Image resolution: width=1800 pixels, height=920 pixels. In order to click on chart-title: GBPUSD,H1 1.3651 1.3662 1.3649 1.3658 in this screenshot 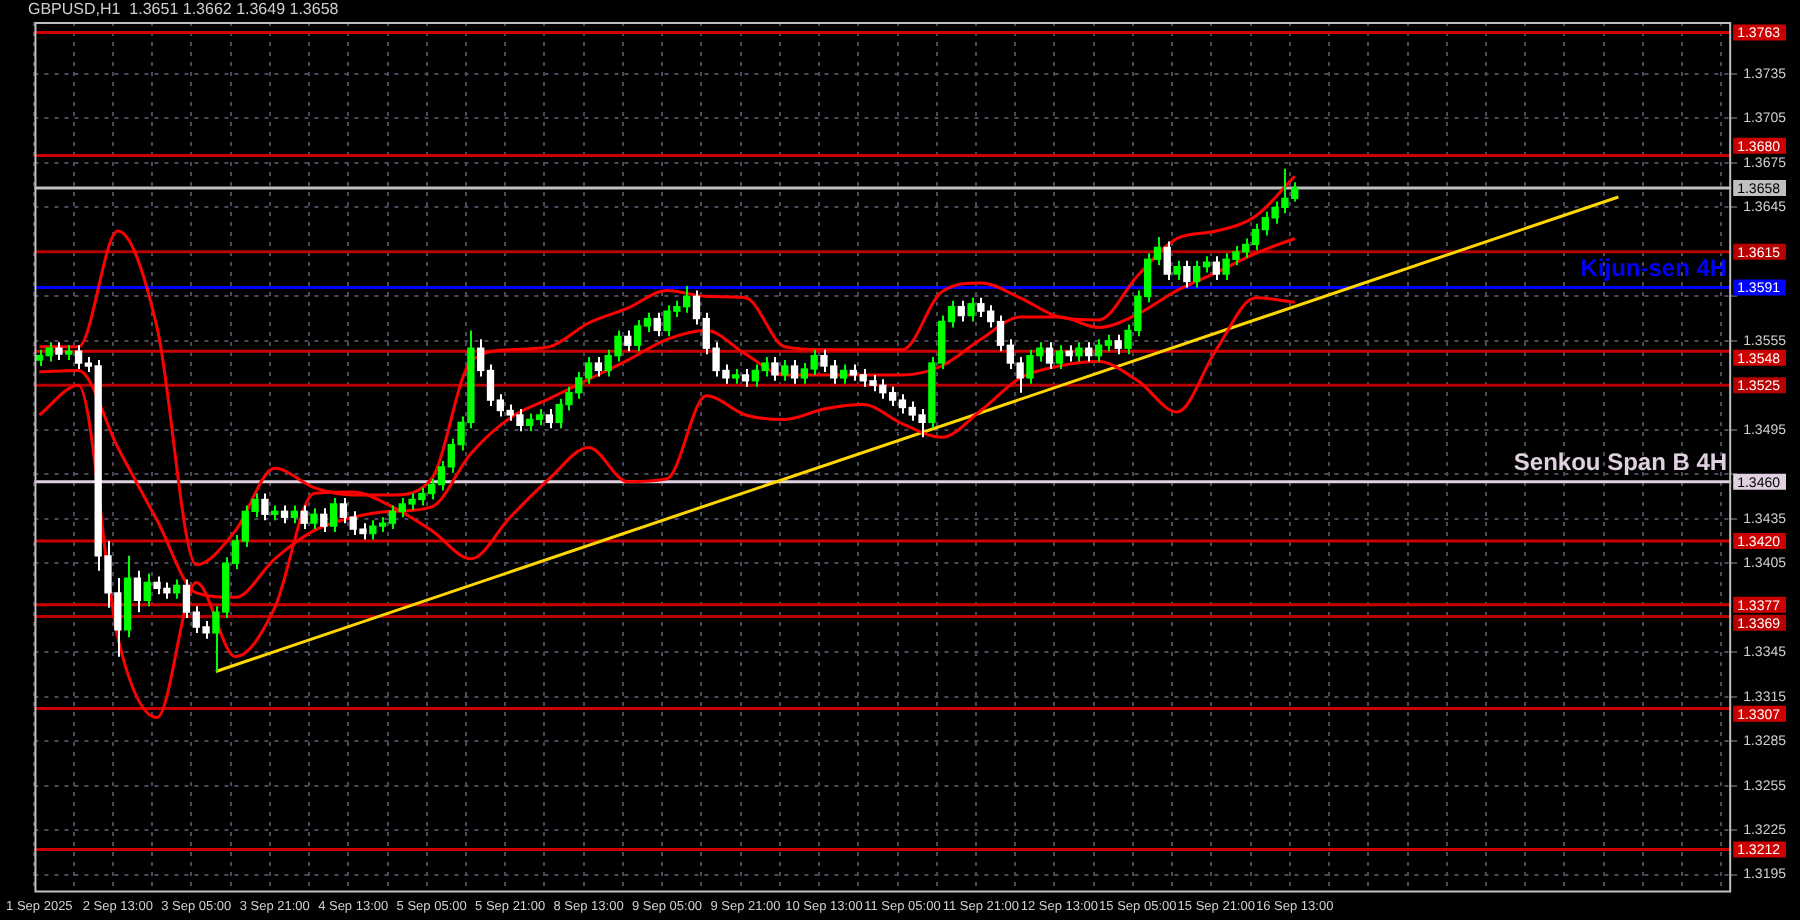, I will do `click(183, 10)`.